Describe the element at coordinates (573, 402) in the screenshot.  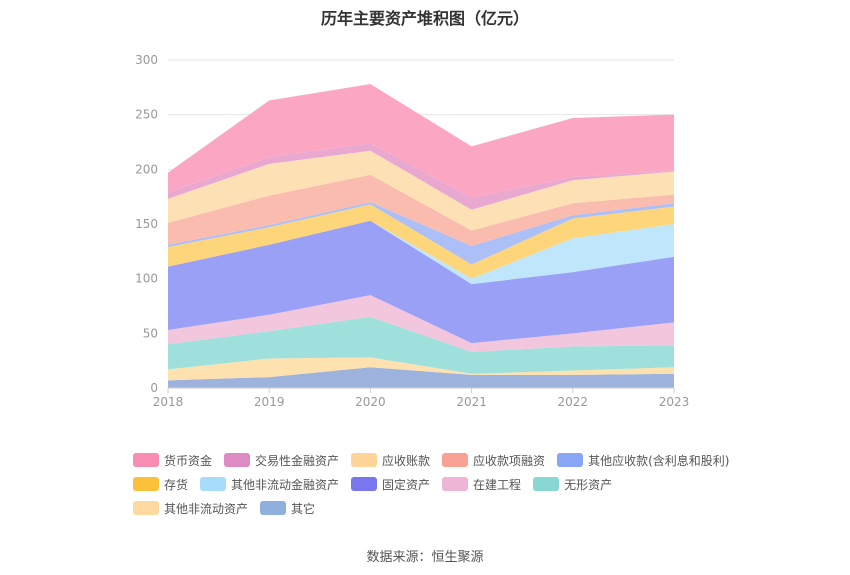
I see `x-tick-label: 2022` at that location.